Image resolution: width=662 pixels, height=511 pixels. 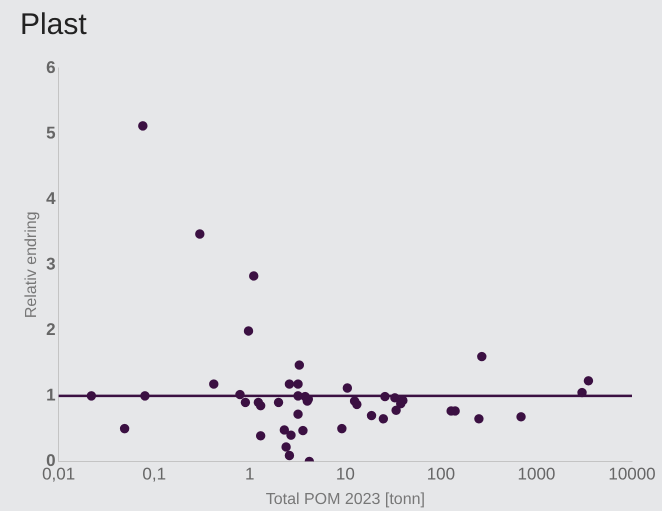 What do you see at coordinates (154, 474) in the screenshot?
I see `x-tick-label: 0,1` at bounding box center [154, 474].